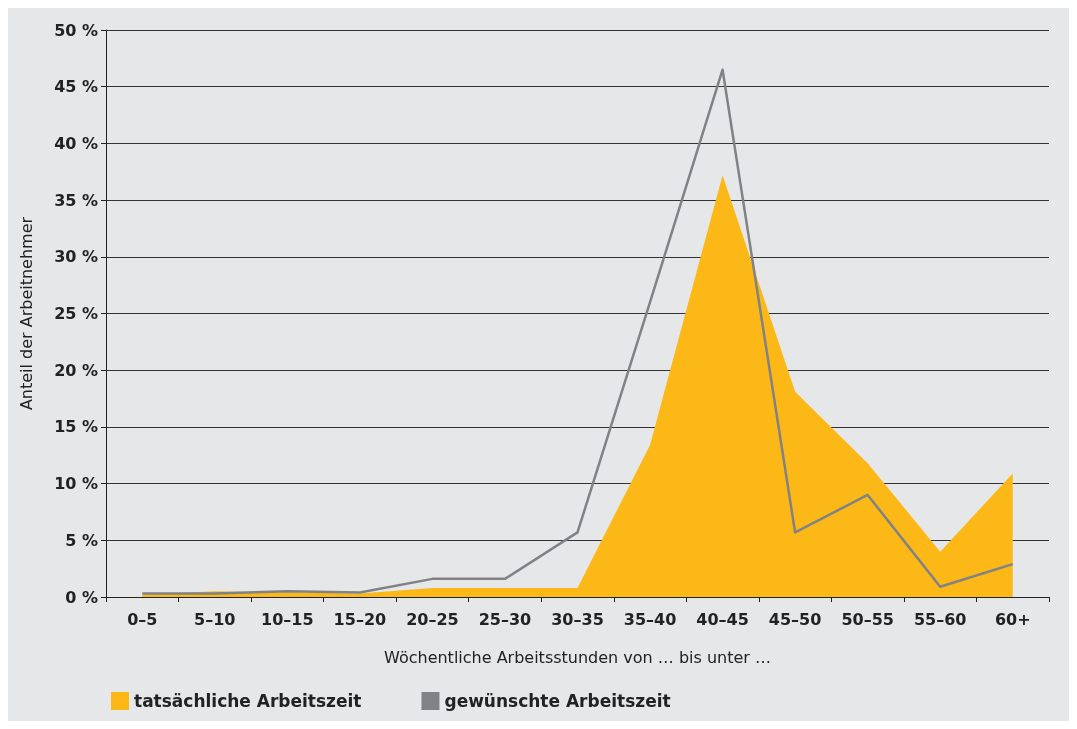  What do you see at coordinates (142, 619) in the screenshot?
I see `x-tick-label: 0–5` at bounding box center [142, 619].